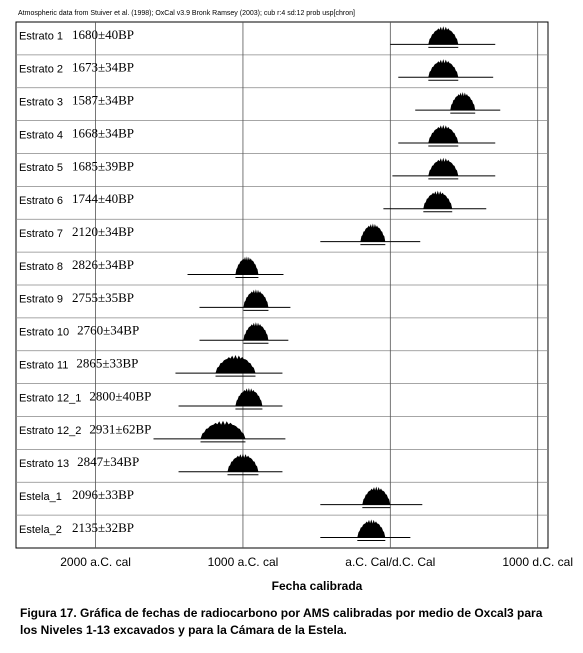  I want to click on row-date: 1685±39BP, so click(103, 165).